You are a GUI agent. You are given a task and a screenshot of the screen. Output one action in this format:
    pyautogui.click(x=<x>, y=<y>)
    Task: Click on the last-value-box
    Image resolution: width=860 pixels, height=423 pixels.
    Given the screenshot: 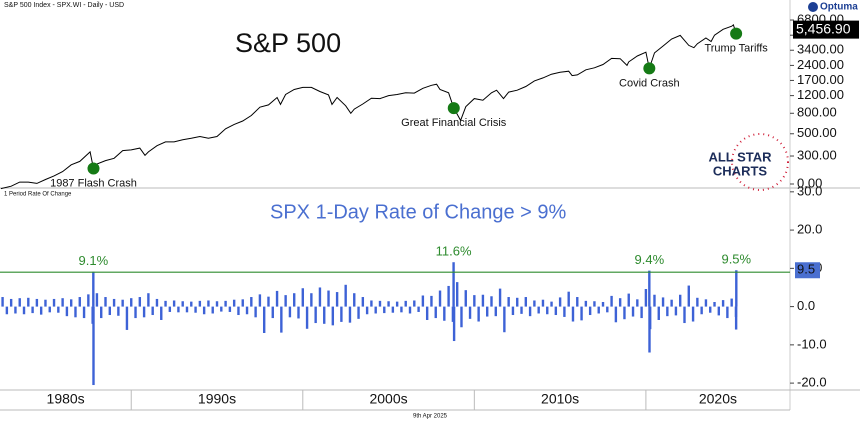 What is the action you would take?
    pyautogui.click(x=807, y=270)
    